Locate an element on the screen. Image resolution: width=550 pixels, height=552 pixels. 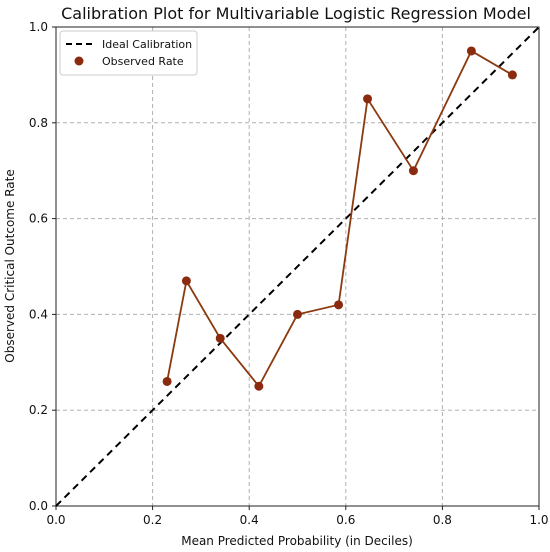
y-tick-label: 0.4 is located at coordinates (38, 314).